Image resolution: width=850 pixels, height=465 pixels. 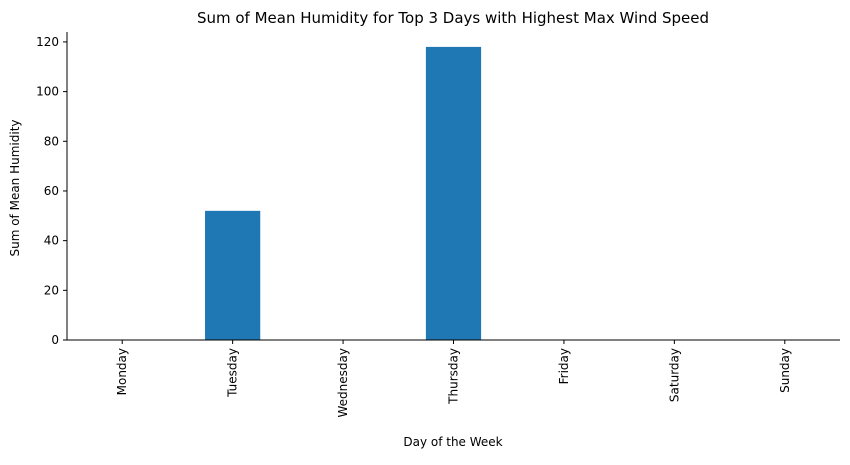 What do you see at coordinates (122, 371) in the screenshot?
I see `x-tick-label-monday: Monday` at bounding box center [122, 371].